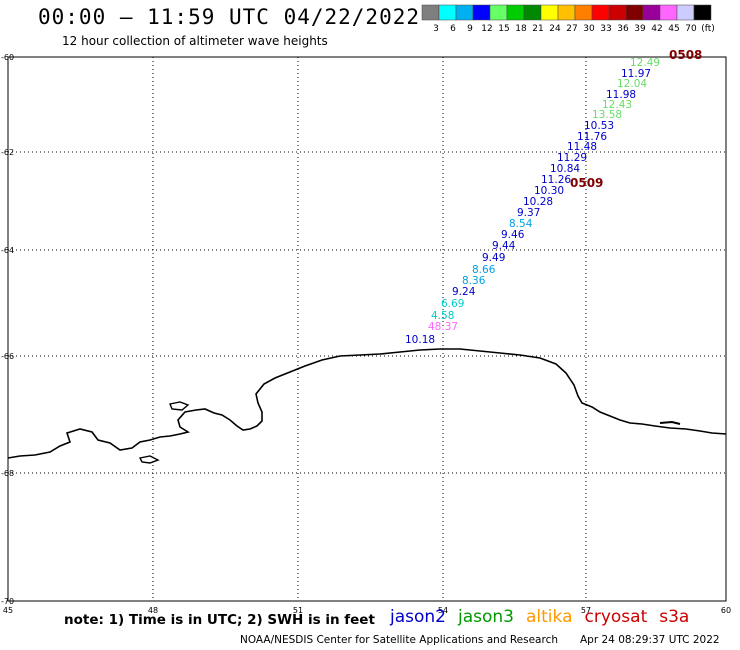  Describe the element at coordinates (691, 29) in the screenshot. I see `colorbar-label: 70` at that location.